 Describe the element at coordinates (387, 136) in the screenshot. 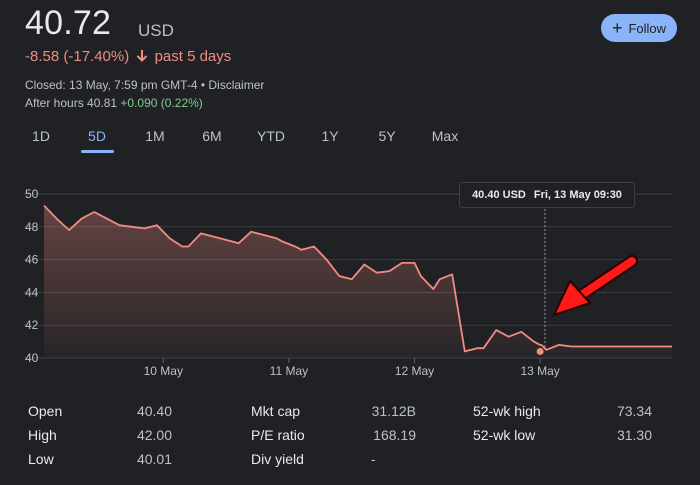

I see `tab-5y: 5Y` at that location.